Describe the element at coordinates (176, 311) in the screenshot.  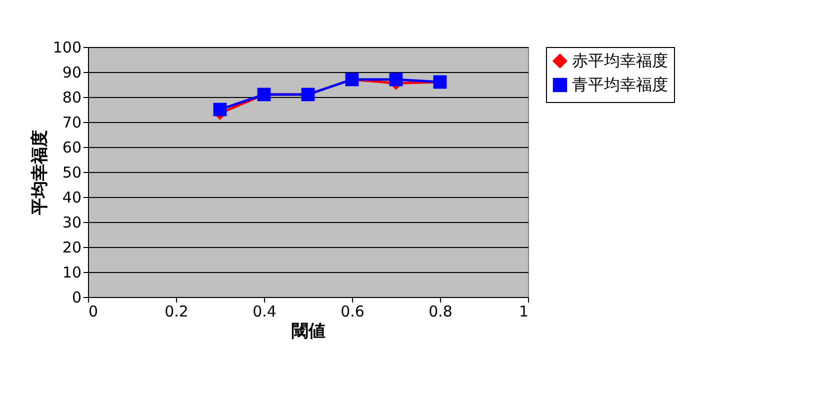
I see `x-tick-label: 0.2` at that location.